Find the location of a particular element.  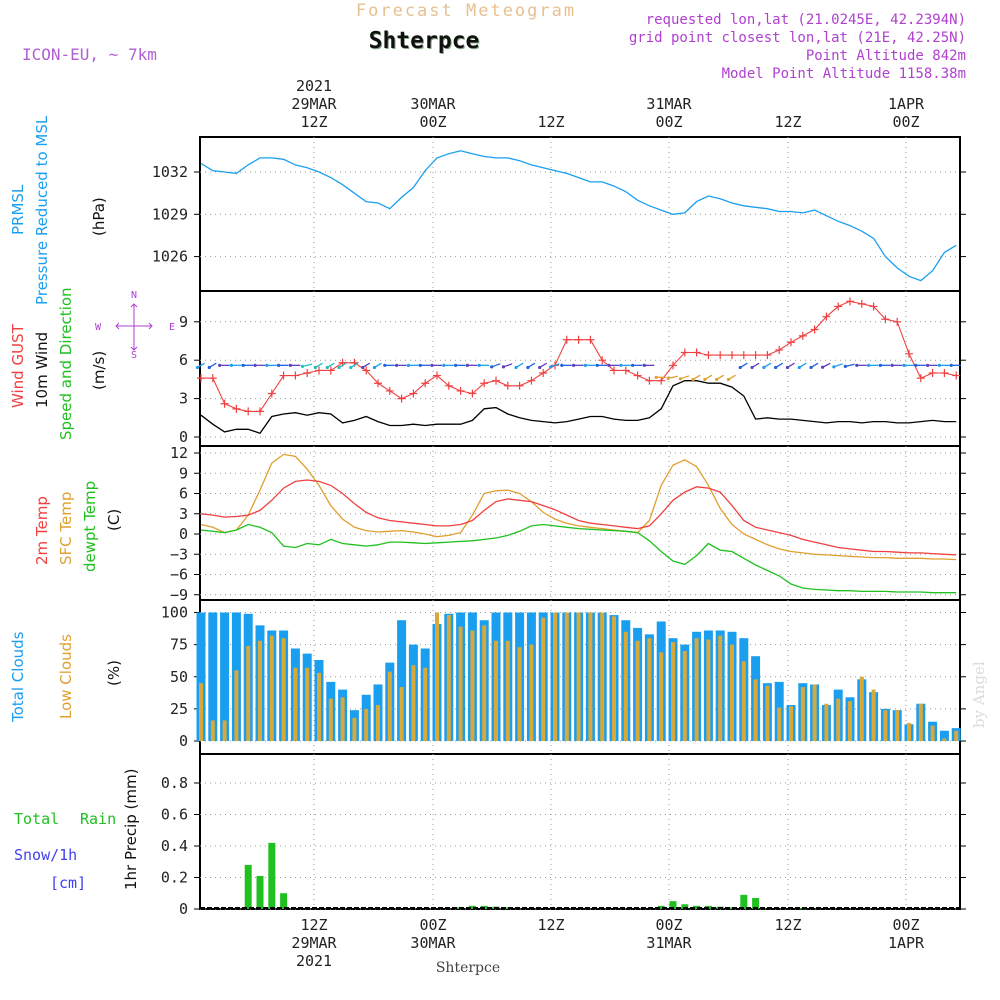

clouds-tick-label: 100 is located at coordinates (174, 613).